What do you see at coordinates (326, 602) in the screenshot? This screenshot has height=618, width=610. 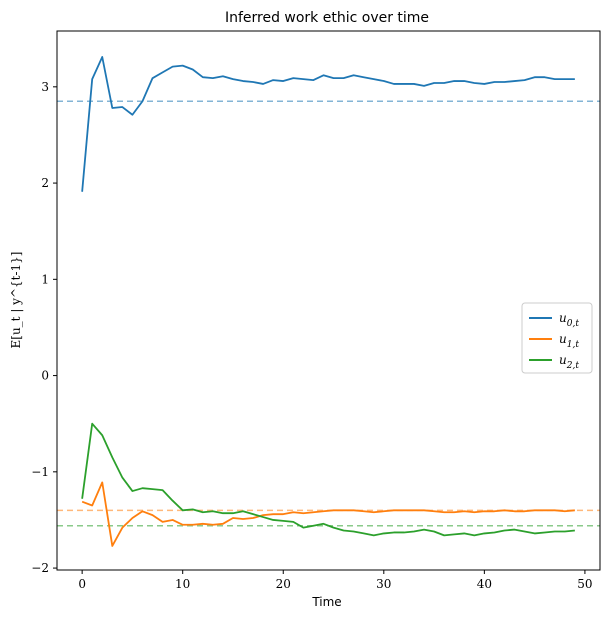 I see `x-axis-label: Time` at bounding box center [326, 602].